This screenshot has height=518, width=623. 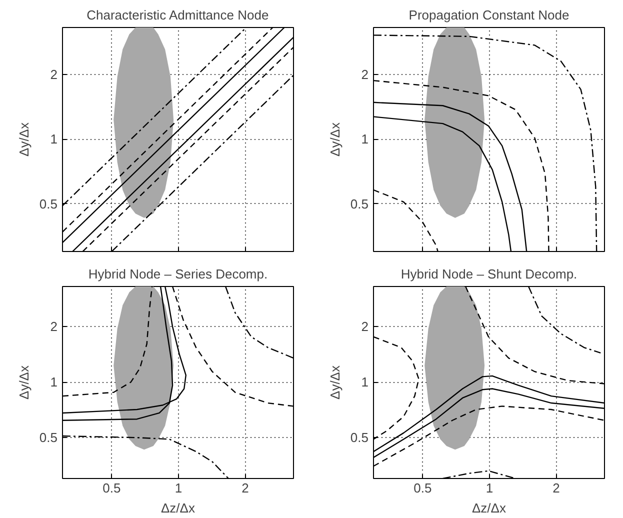 What do you see at coordinates (489, 274) in the screenshot?
I see `chart-title: Hybrid Node – Shunt Decomp.` at bounding box center [489, 274].